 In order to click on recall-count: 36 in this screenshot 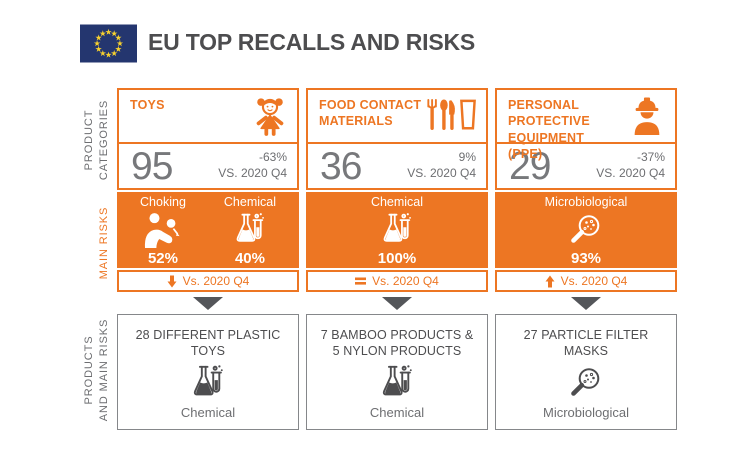, I will do `click(341, 166)`.